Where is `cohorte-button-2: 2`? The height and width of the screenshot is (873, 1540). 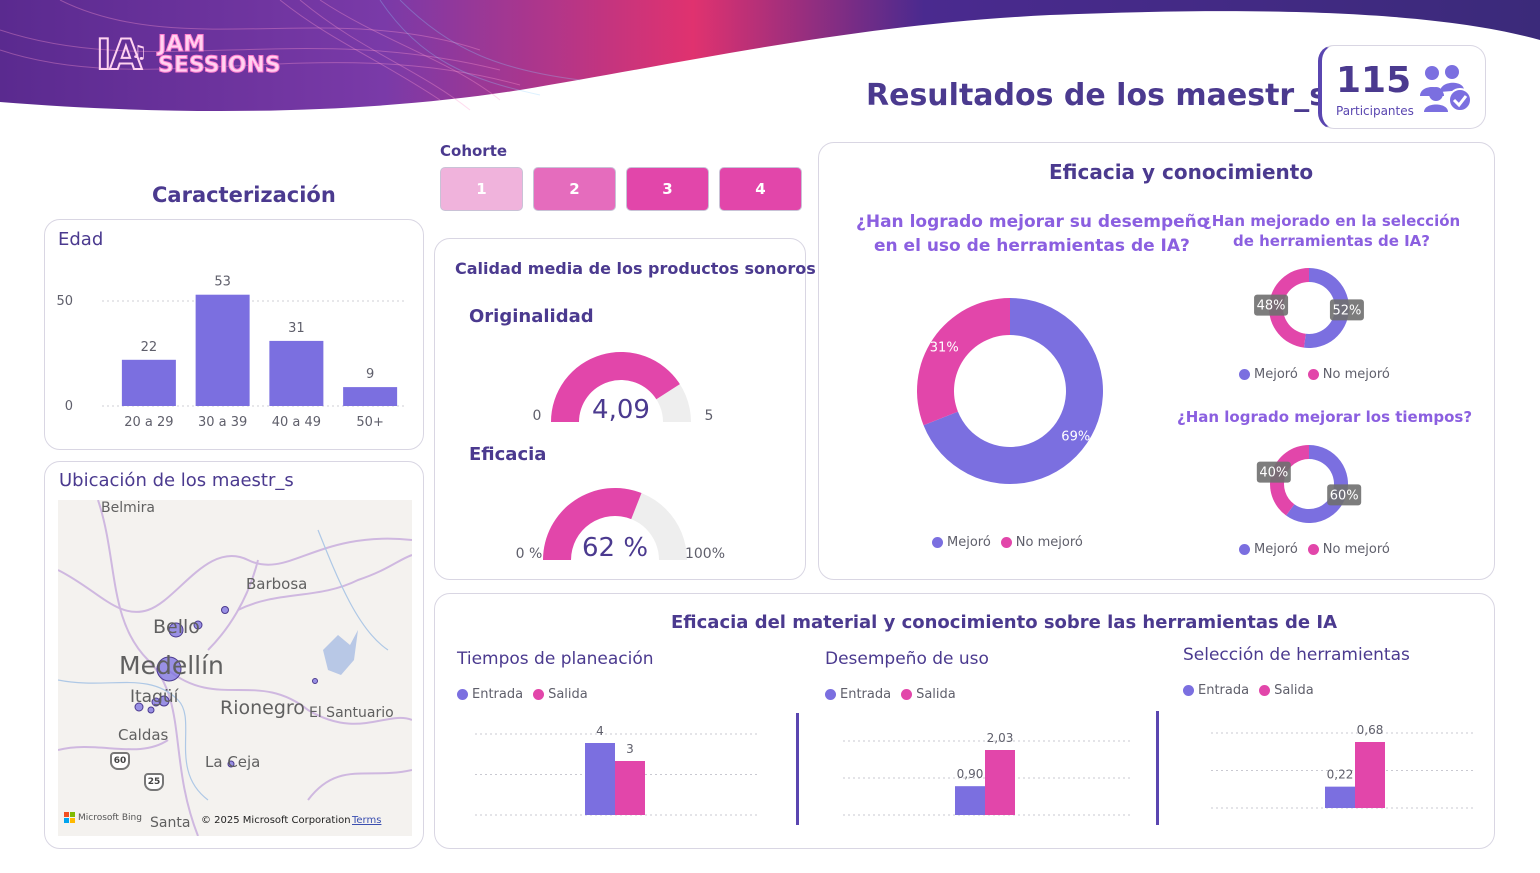 cohorte-button-2: 2 is located at coordinates (574, 189).